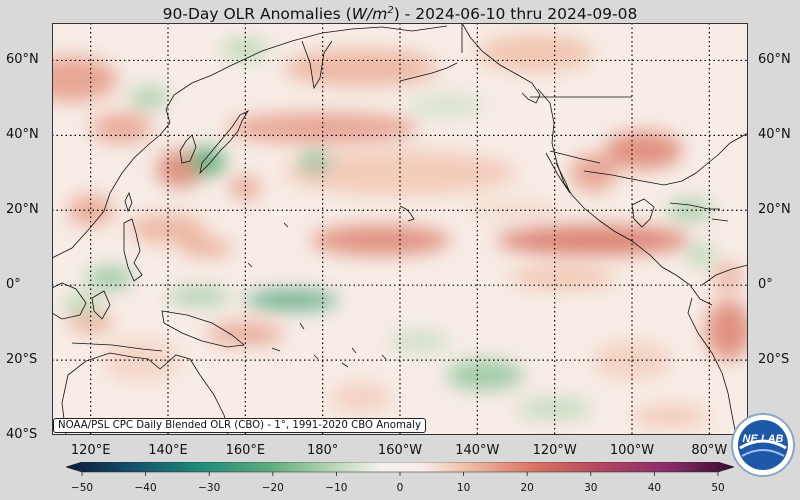 The width and height of the screenshot is (800, 500). I want to click on coast-korea, so click(188, 149).